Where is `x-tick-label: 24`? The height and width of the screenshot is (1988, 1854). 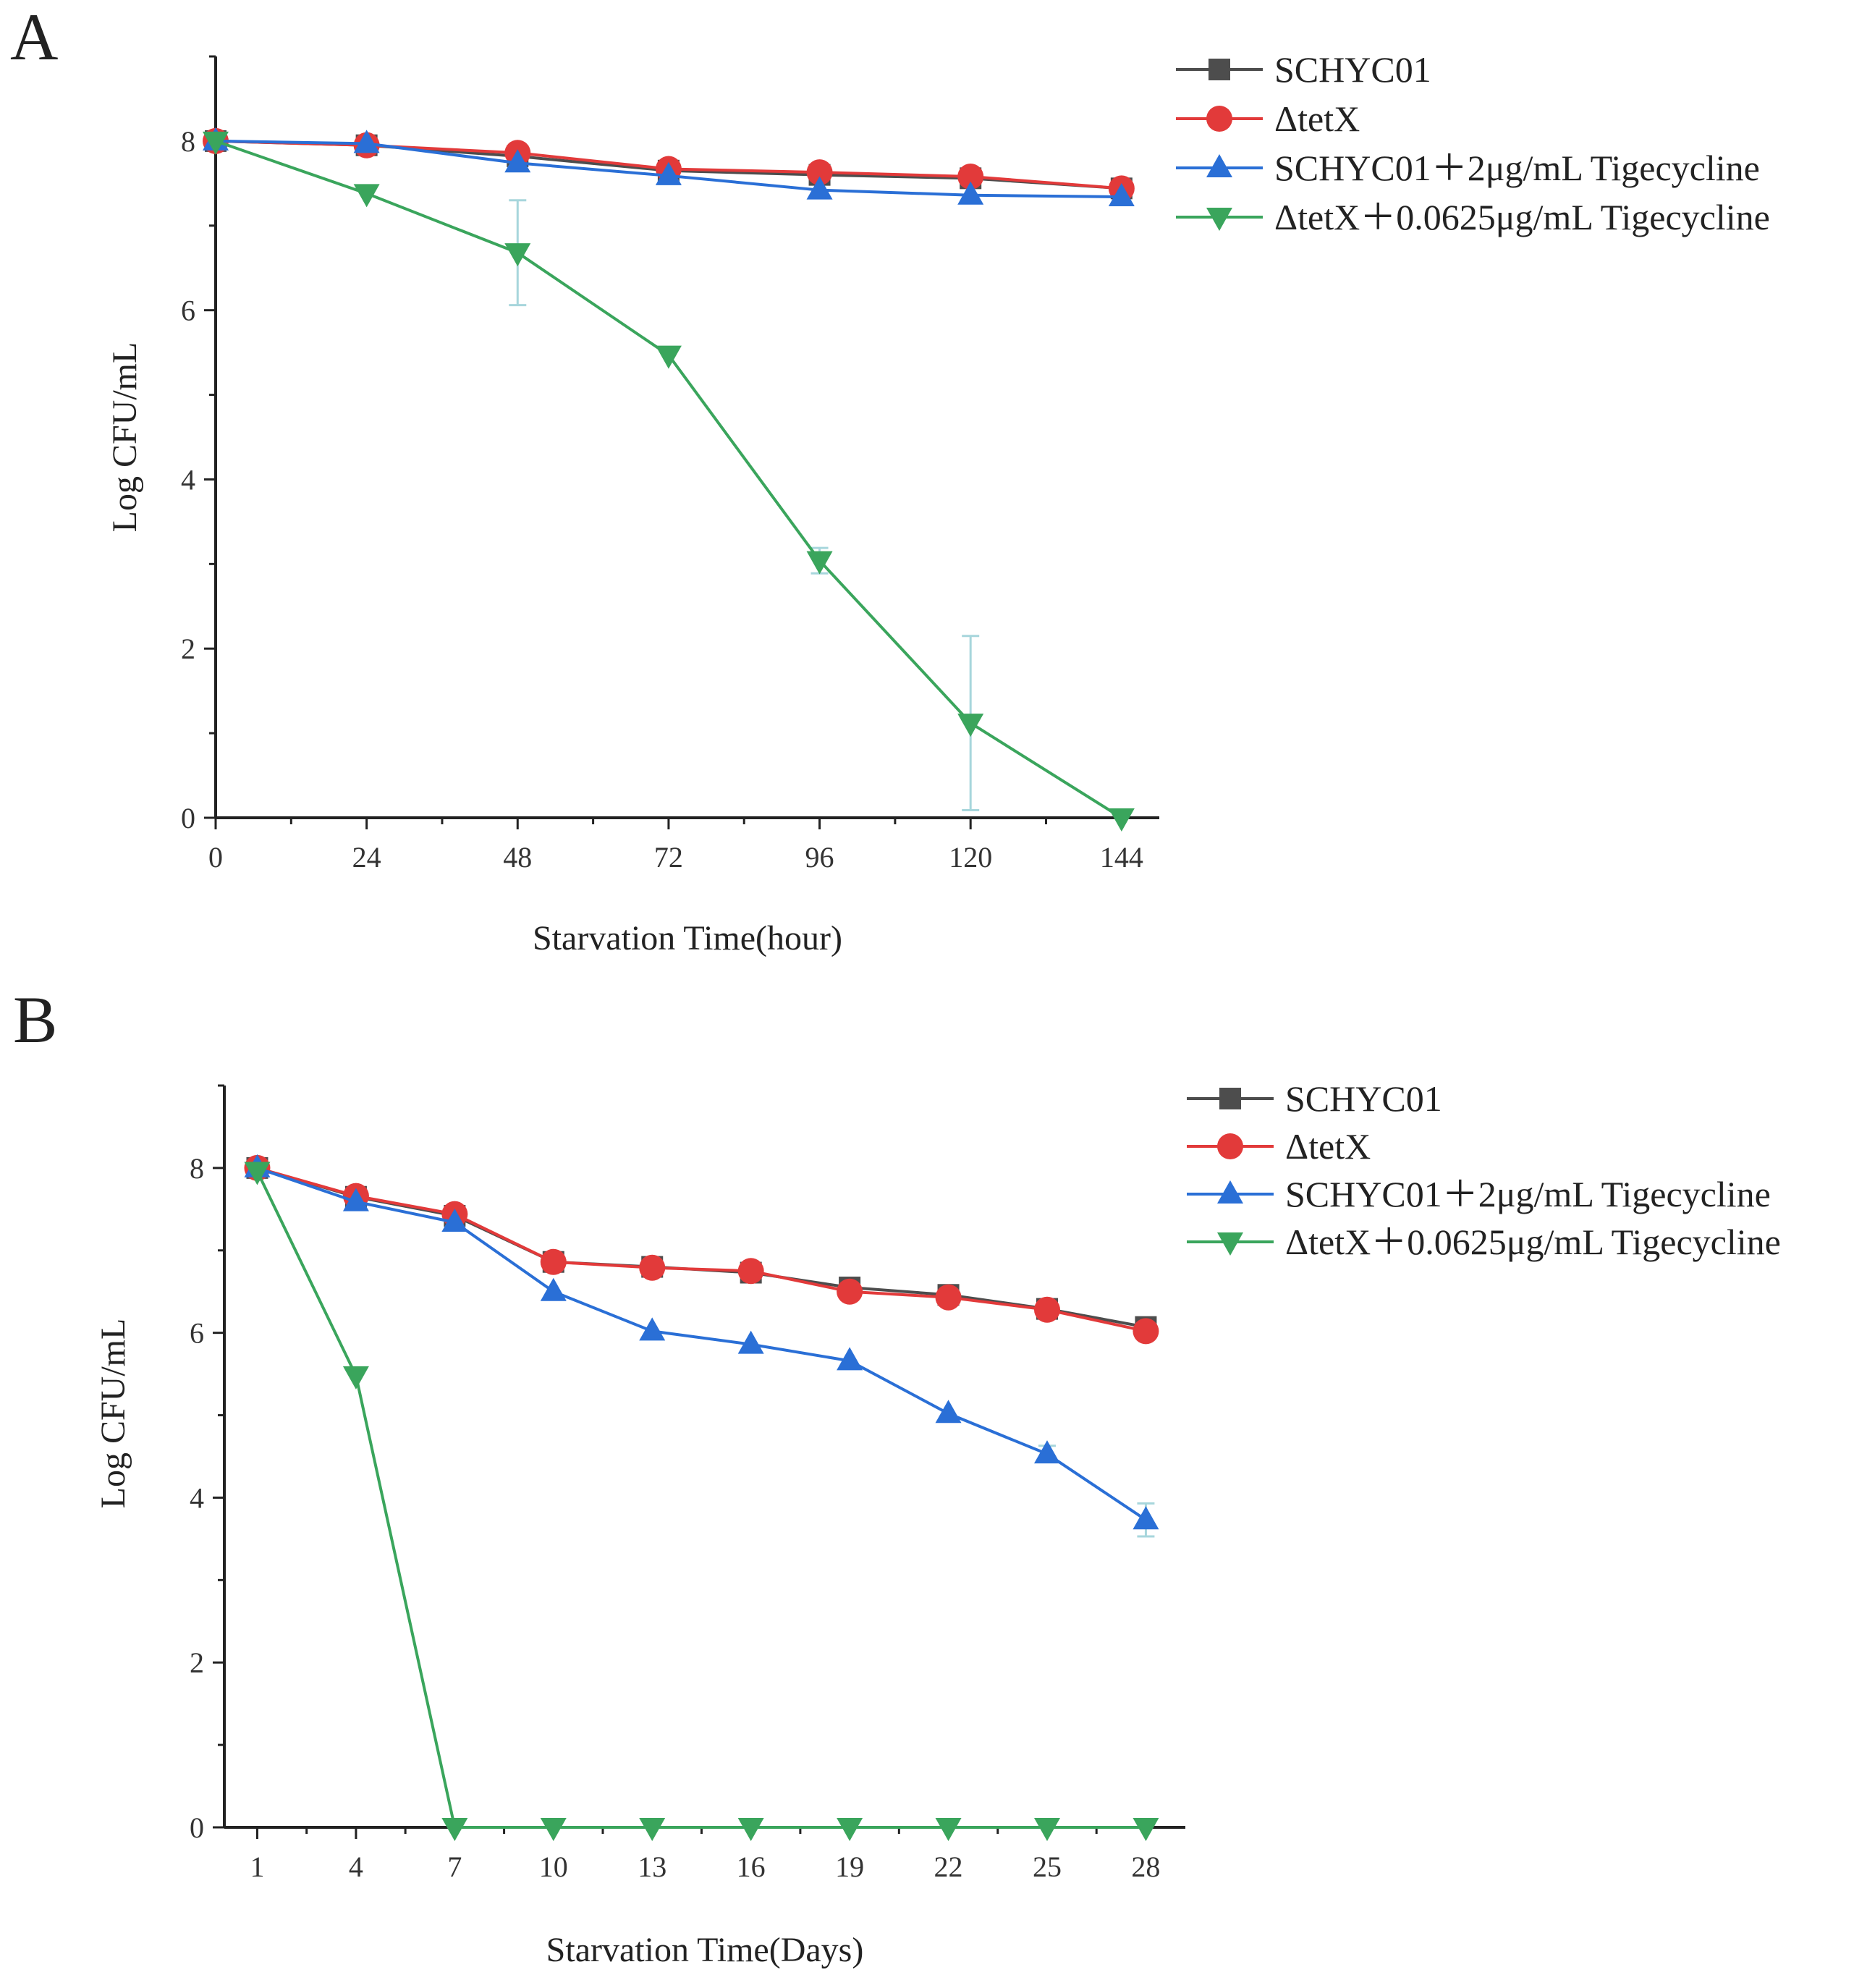 x-tick-label: 24 is located at coordinates (366, 857).